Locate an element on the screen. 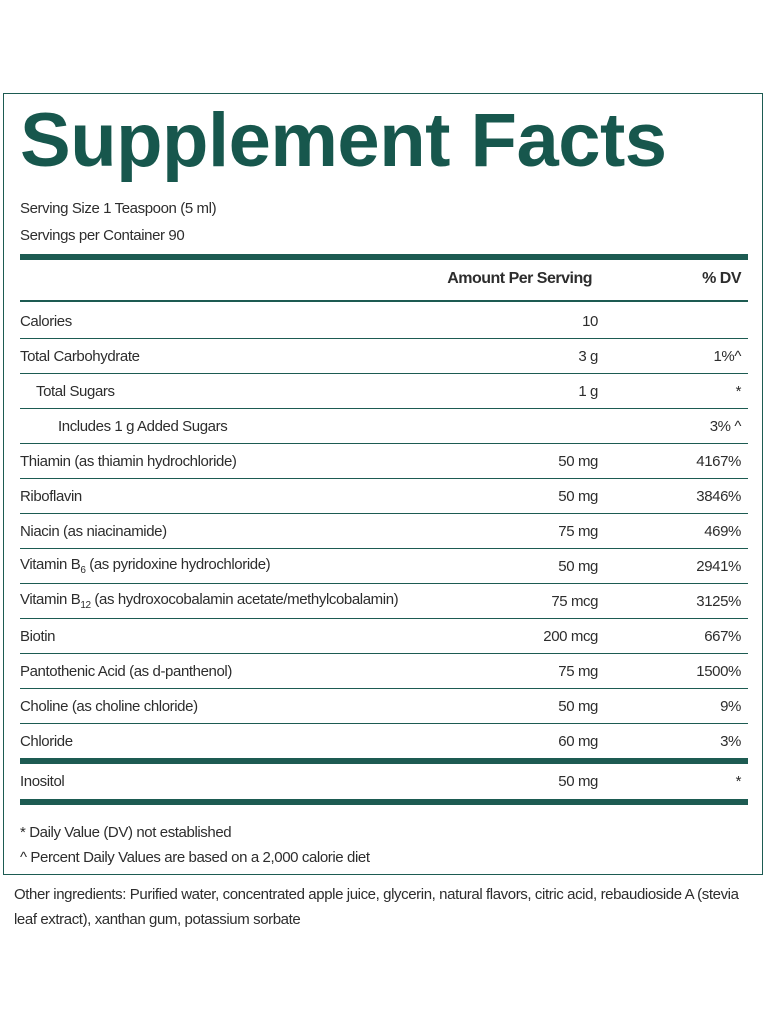  table-row: Calories 10 is located at coordinates (384, 321).